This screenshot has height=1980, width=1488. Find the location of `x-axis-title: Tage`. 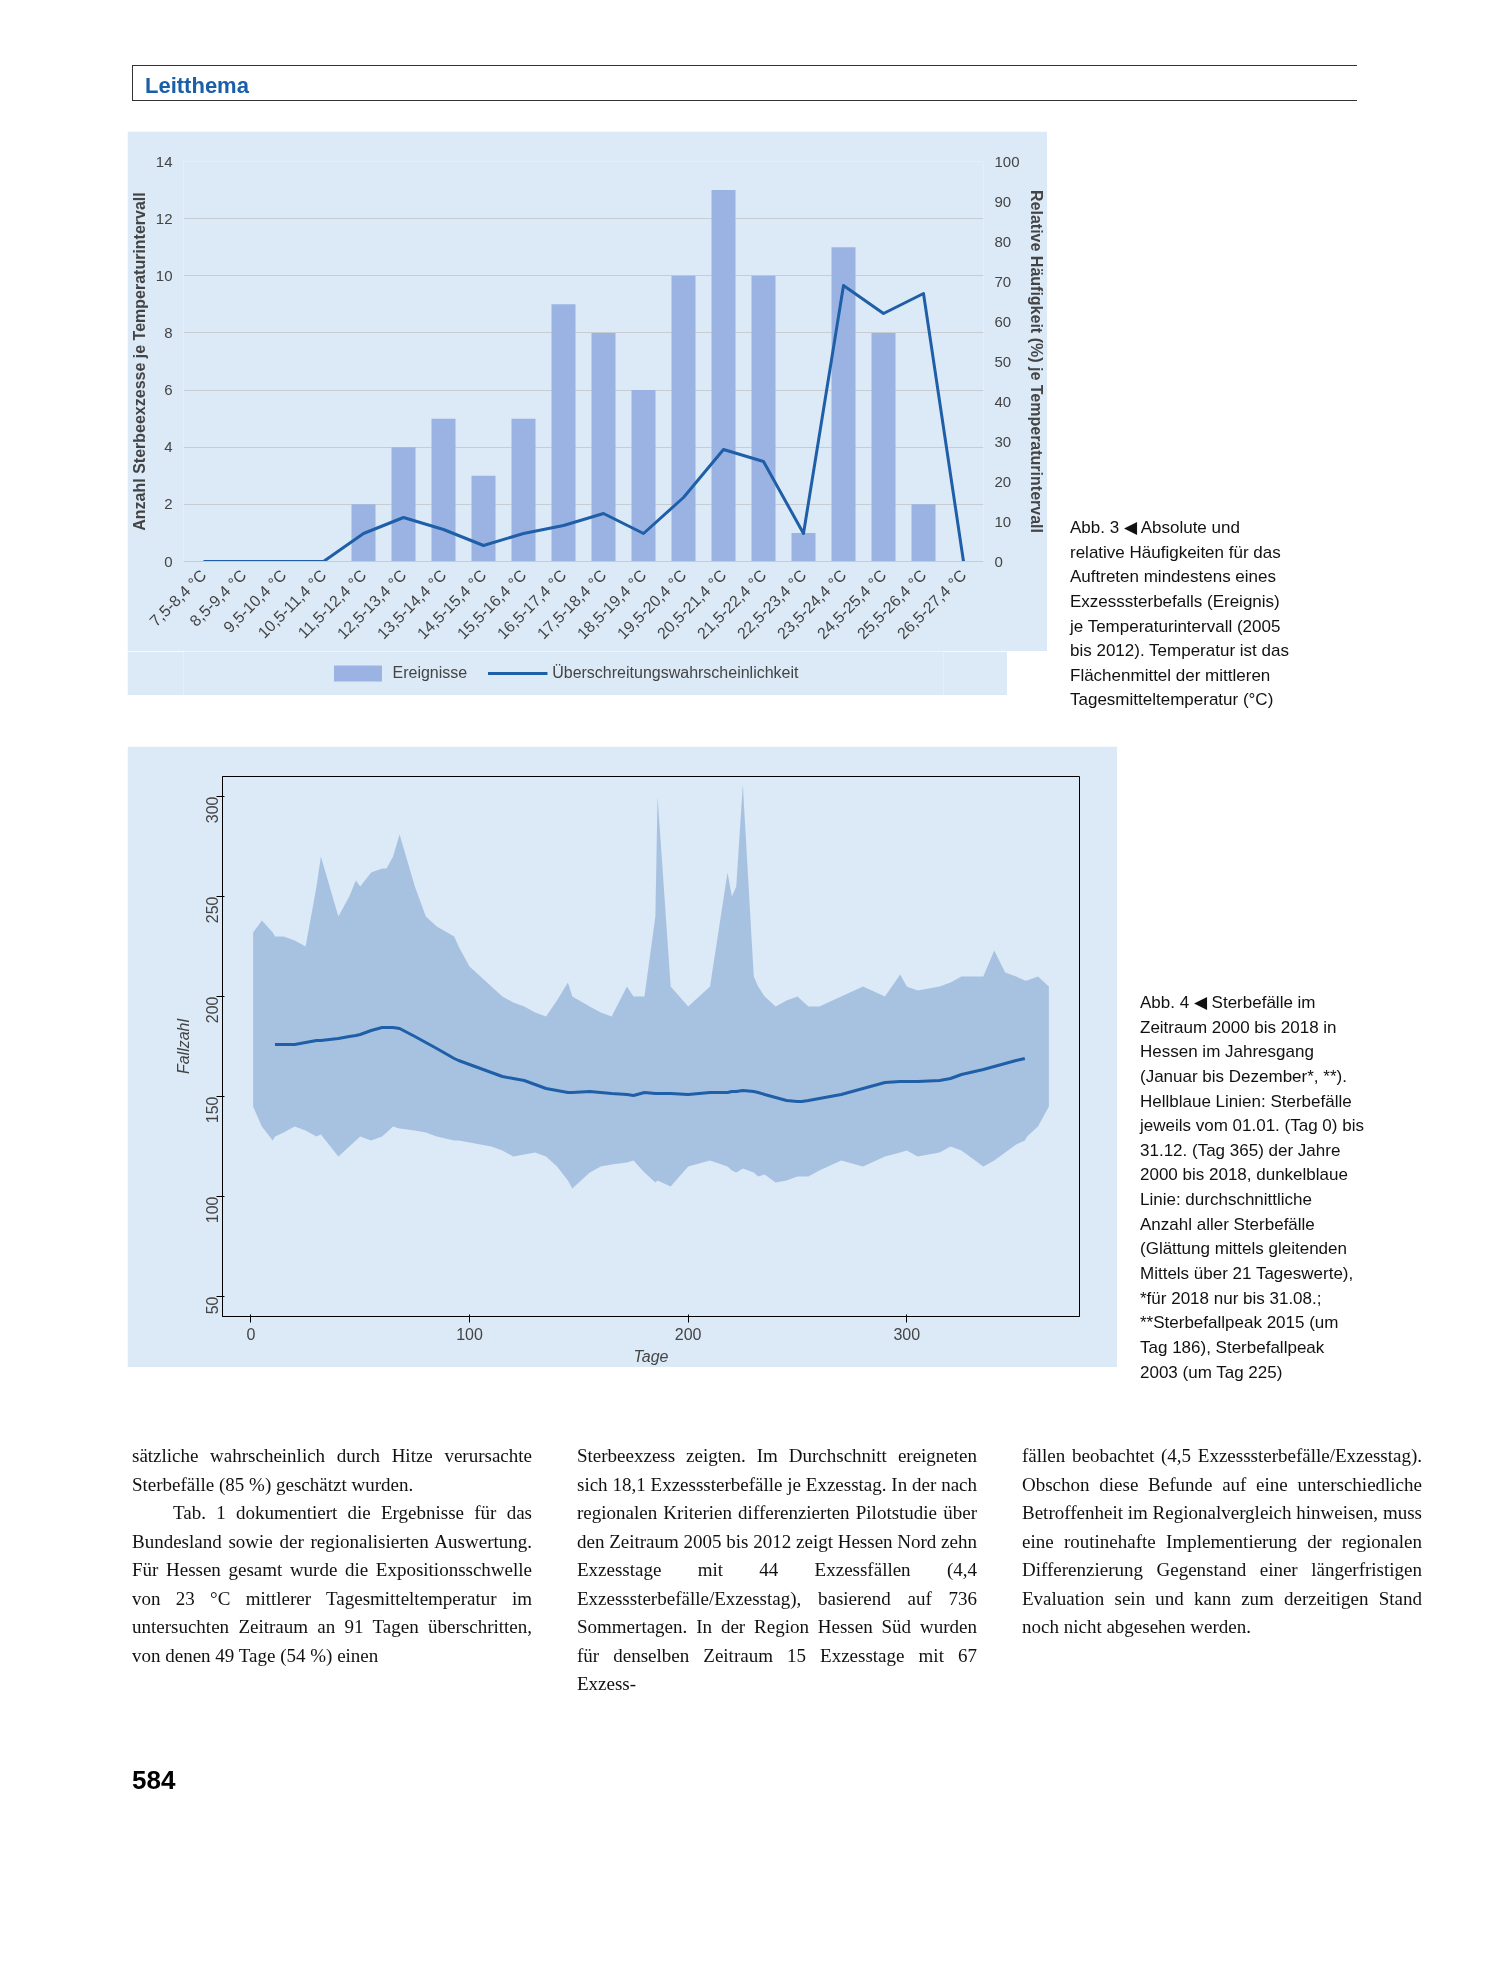

x-axis-title: Tage is located at coordinates (651, 1356).